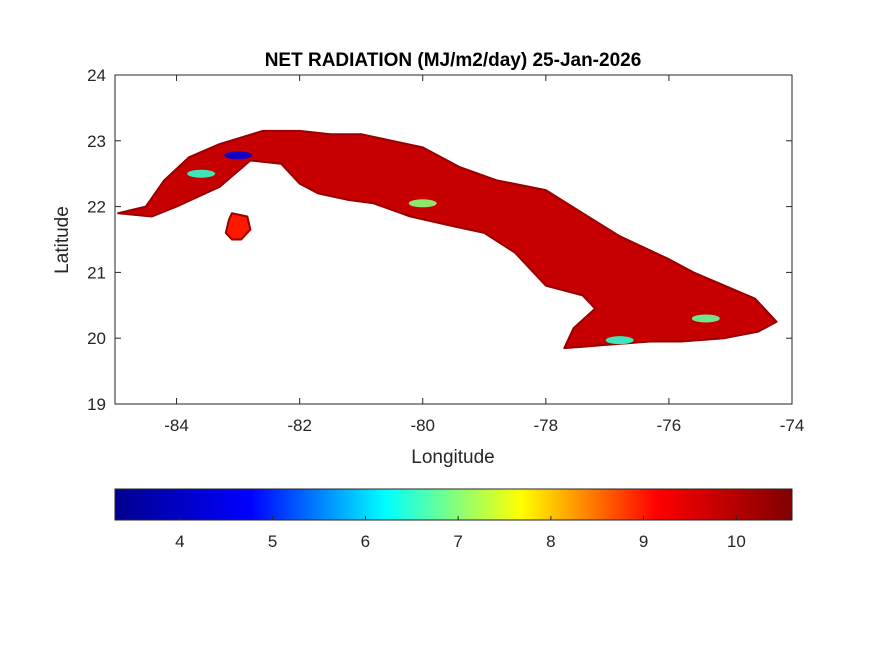 The width and height of the screenshot is (875, 656). What do you see at coordinates (62, 240) in the screenshot?
I see `y-axis-title: Latitude` at bounding box center [62, 240].